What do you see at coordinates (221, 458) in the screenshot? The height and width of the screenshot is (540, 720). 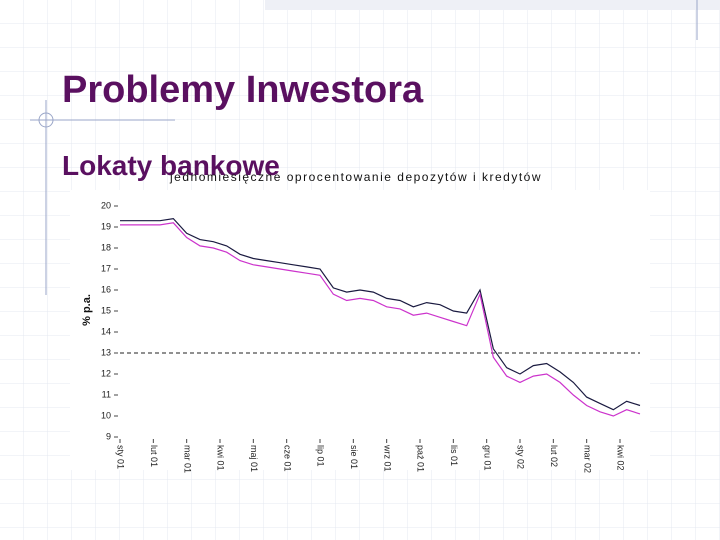 I see `x-tick-label: kwi 01` at bounding box center [221, 458].